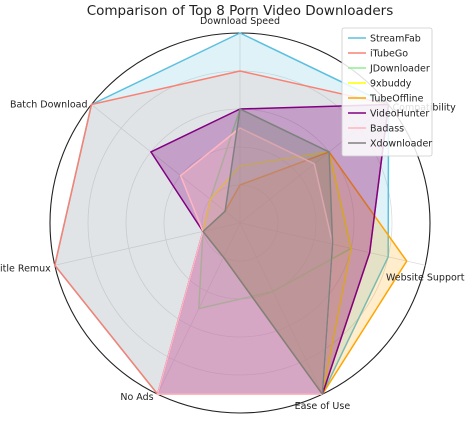 The width and height of the screenshot is (474, 435). What do you see at coordinates (401, 144) in the screenshot?
I see `legend-entry: Xdownloader` at bounding box center [401, 144].